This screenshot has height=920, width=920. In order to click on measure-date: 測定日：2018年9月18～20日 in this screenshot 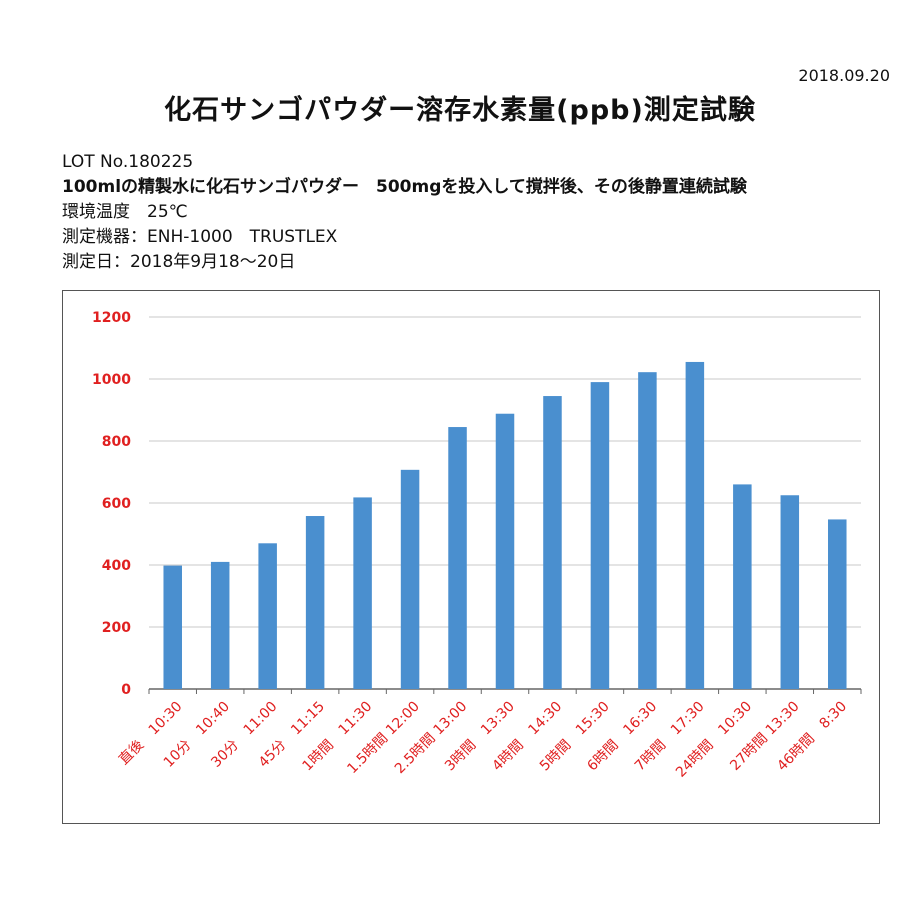, I will do `click(179, 262)`.